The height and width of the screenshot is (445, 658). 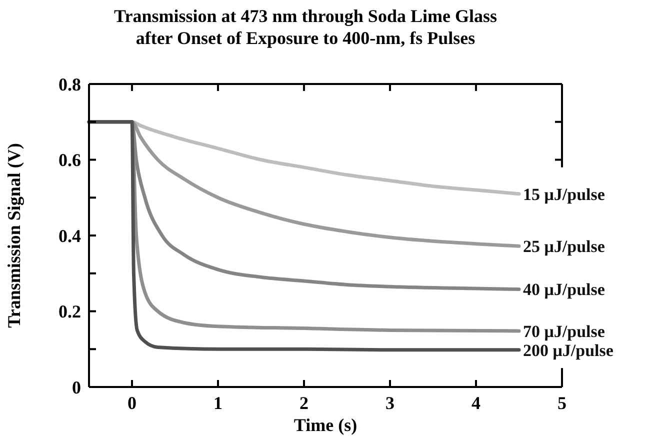 What do you see at coordinates (304, 403) in the screenshot?
I see `x-tick-label: 2` at bounding box center [304, 403].